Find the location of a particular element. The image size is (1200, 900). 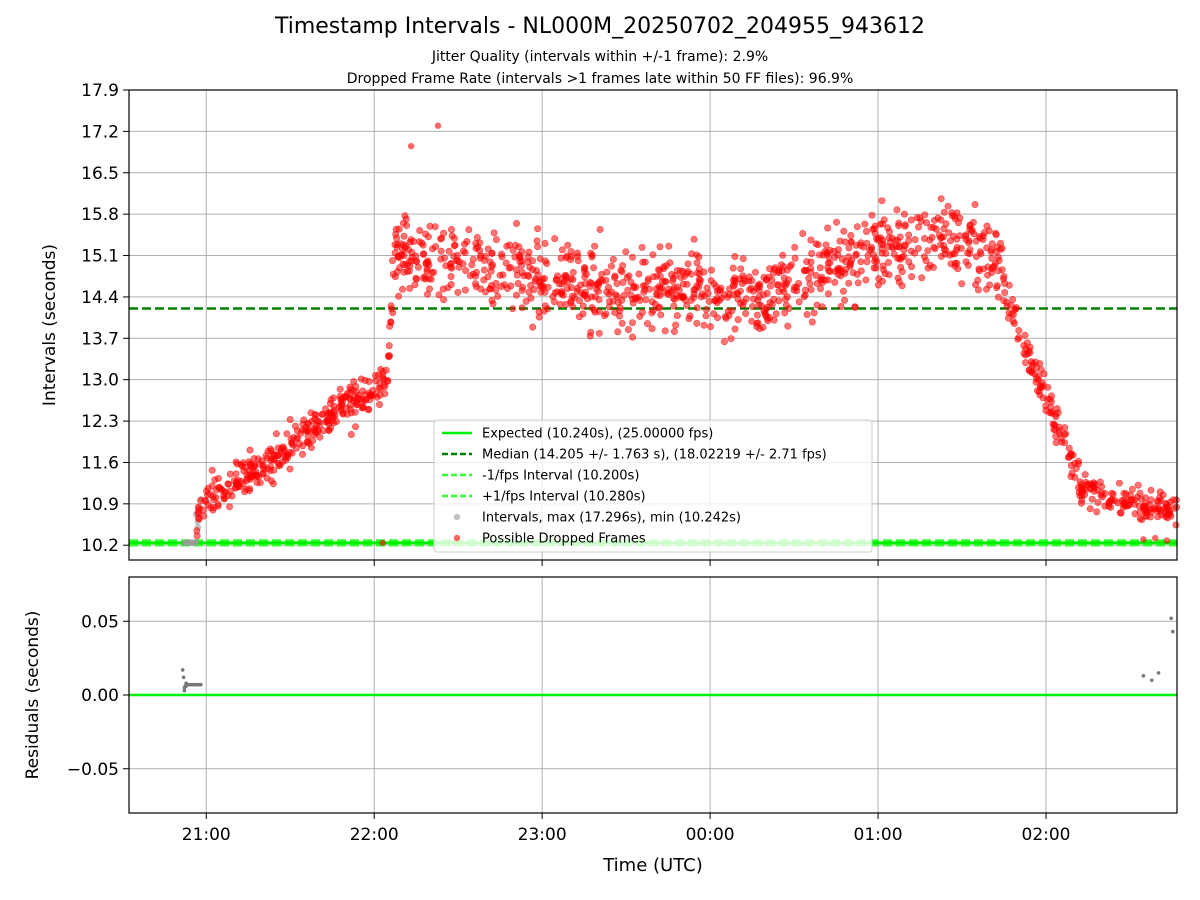

legend-box is located at coordinates (653, 486).